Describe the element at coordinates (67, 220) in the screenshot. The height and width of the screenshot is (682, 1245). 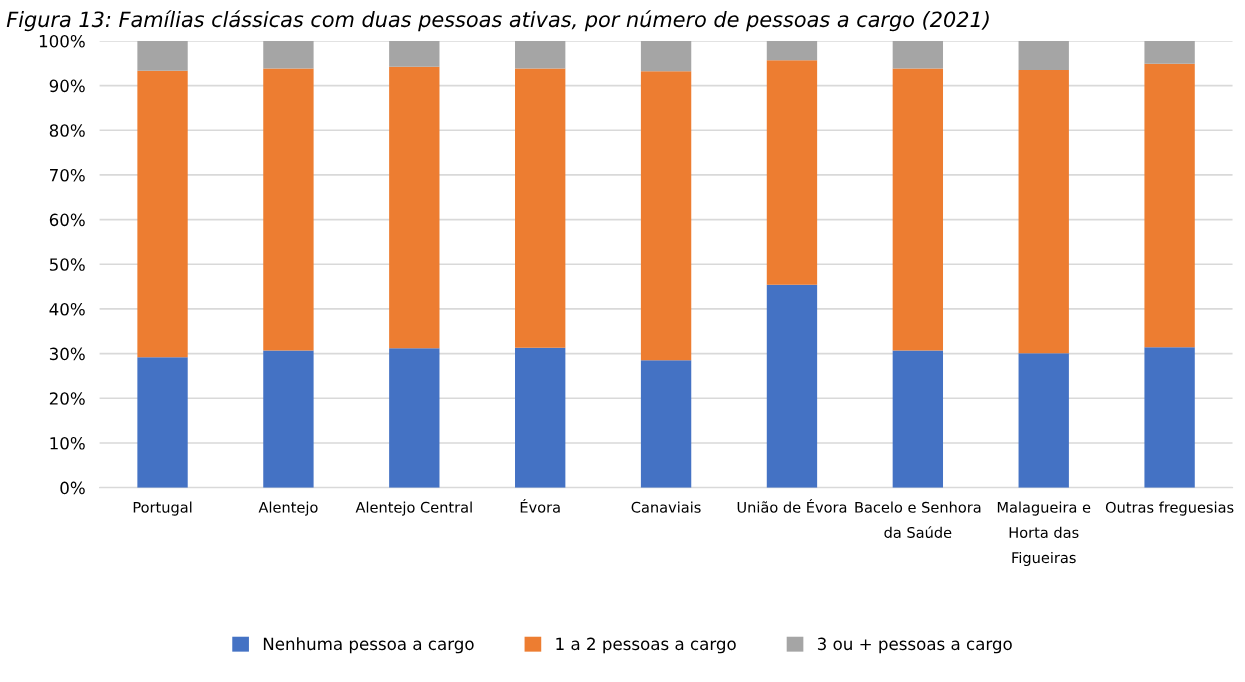
I see `y-tick-label: 60%` at that location.